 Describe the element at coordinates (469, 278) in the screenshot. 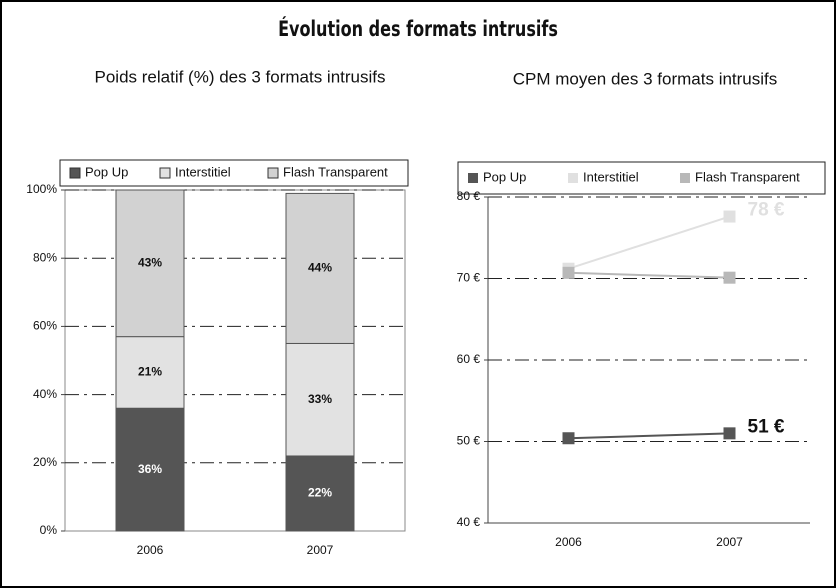

I see `y-tick-label: 70 €` at that location.